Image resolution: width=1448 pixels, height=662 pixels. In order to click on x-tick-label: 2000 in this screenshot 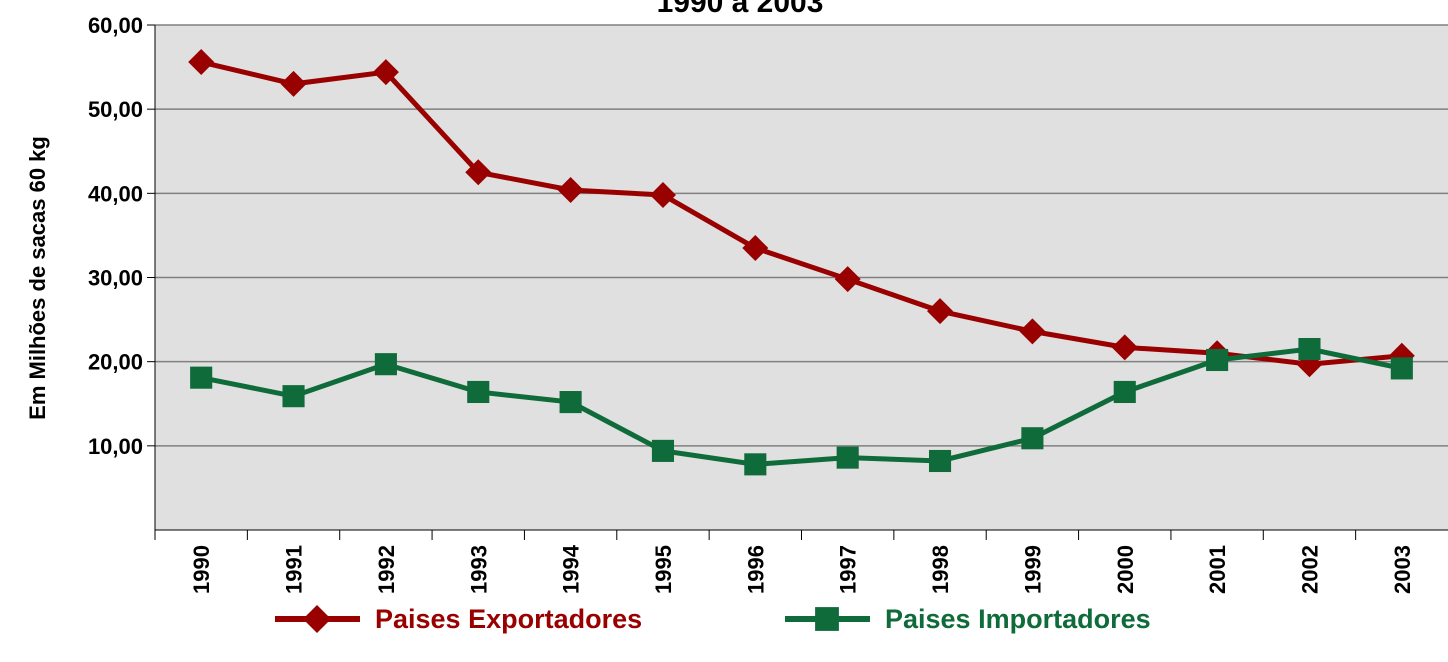, I will do `click(1125, 569)`.